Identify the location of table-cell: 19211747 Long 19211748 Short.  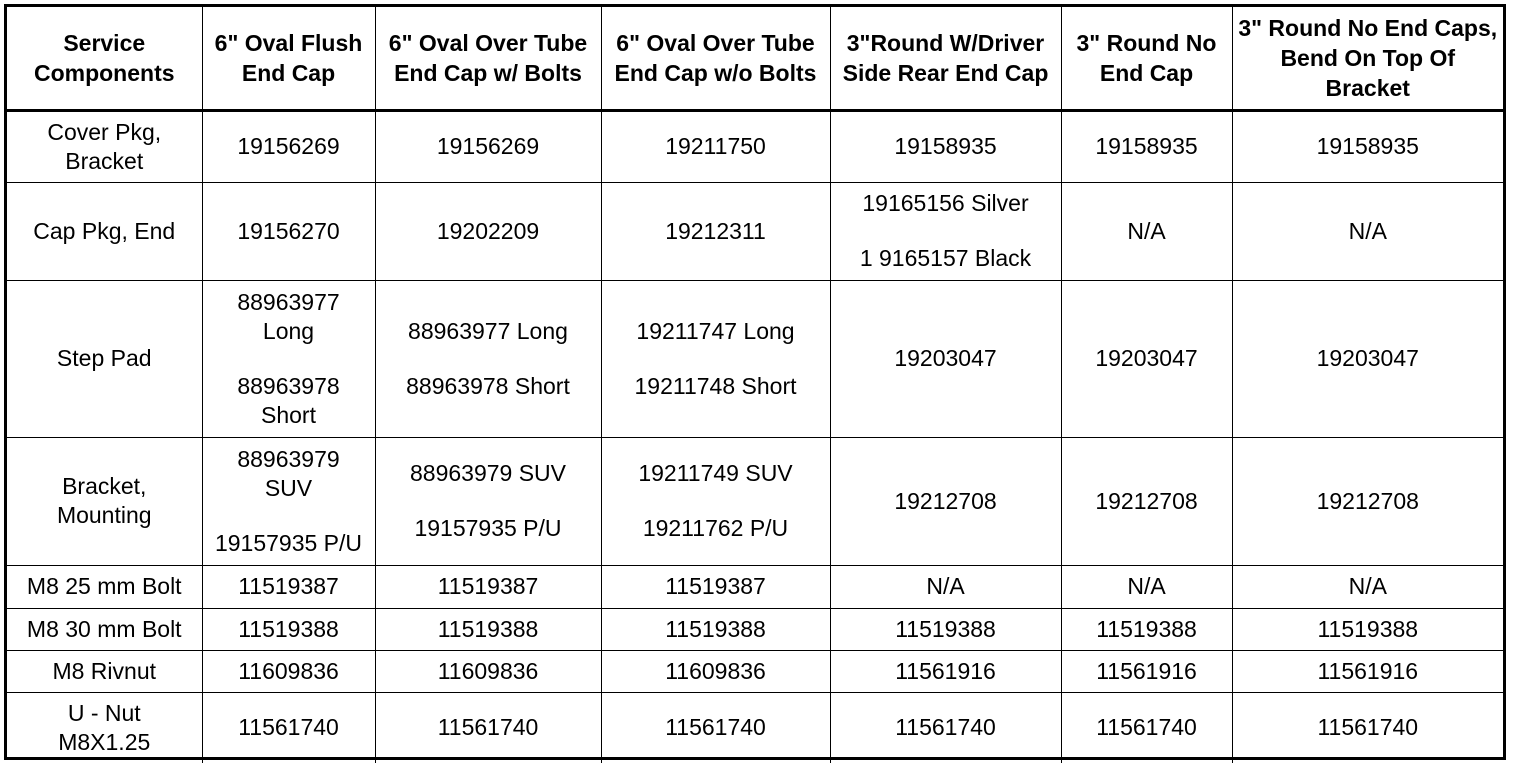
(715, 358).